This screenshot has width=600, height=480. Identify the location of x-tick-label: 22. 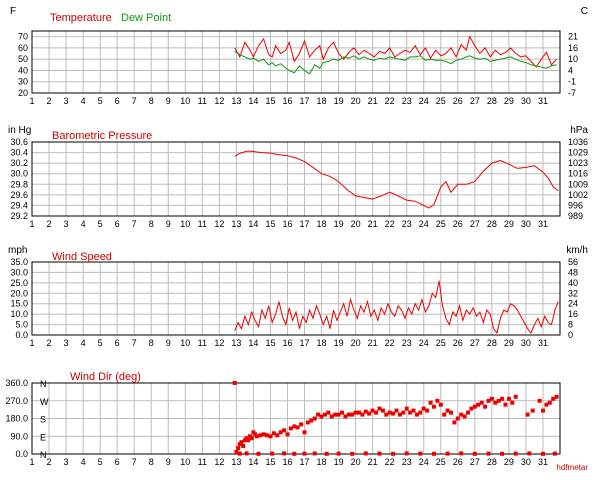
(390, 462).